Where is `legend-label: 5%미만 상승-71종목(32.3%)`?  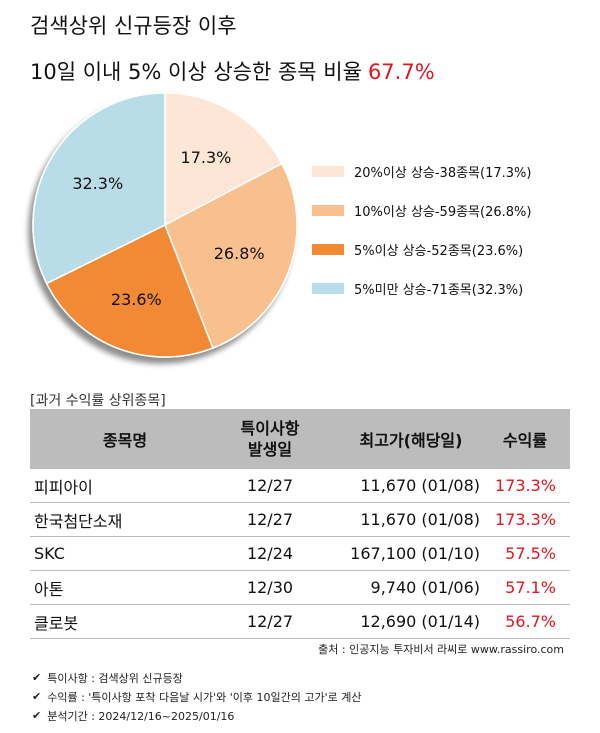
legend-label: 5%미만 상승-71종목(32.3%) is located at coordinates (439, 290).